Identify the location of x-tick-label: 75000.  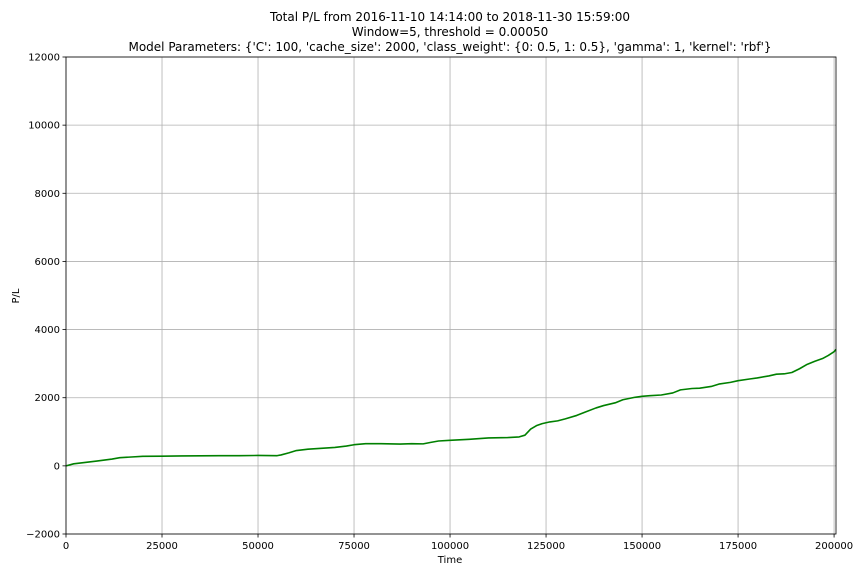
(354, 546).